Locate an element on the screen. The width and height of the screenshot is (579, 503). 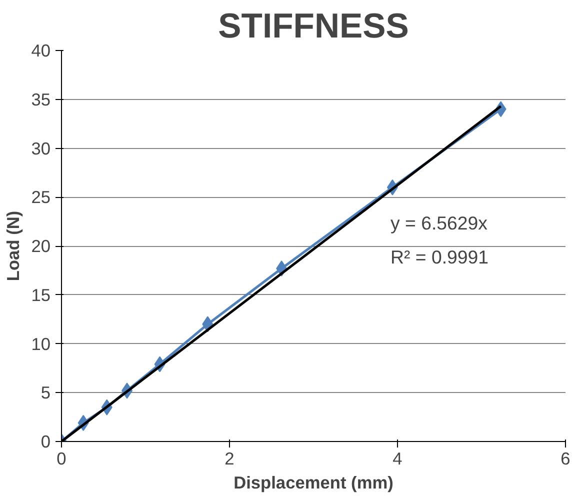
x-tick-label: 4 is located at coordinates (397, 458).